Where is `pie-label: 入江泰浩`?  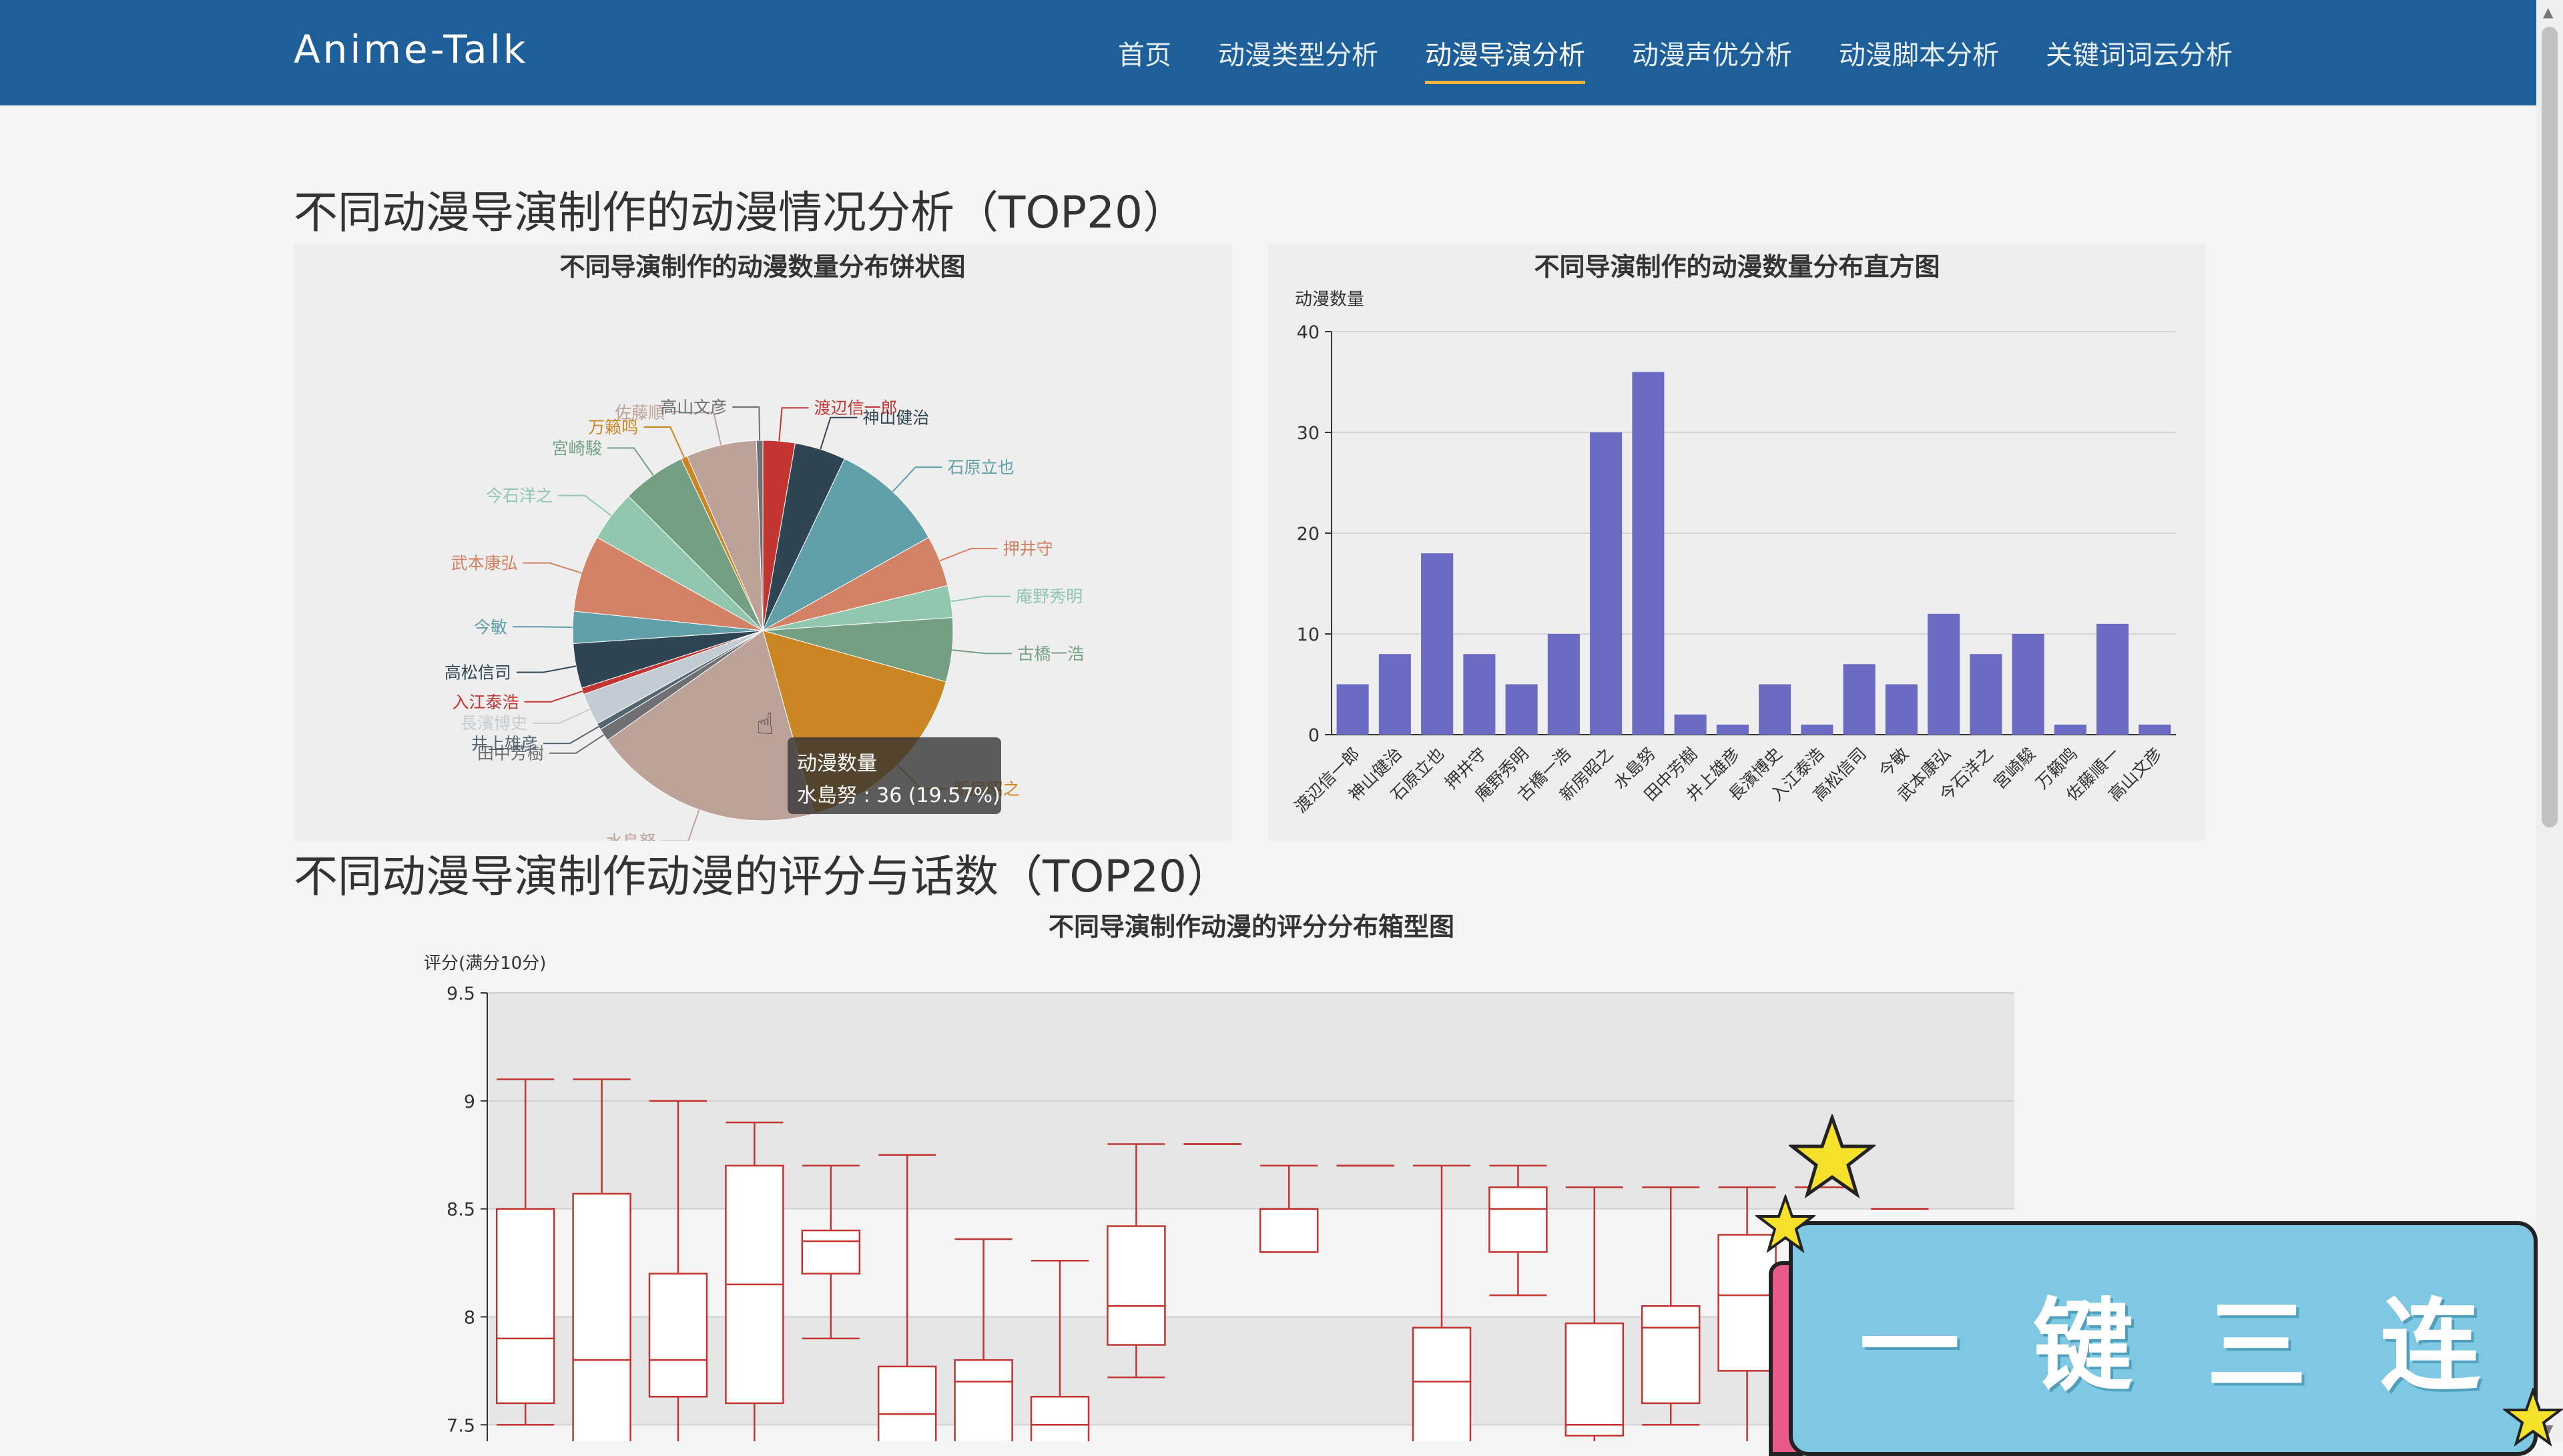
pie-label: 入江泰浩 is located at coordinates (485, 702).